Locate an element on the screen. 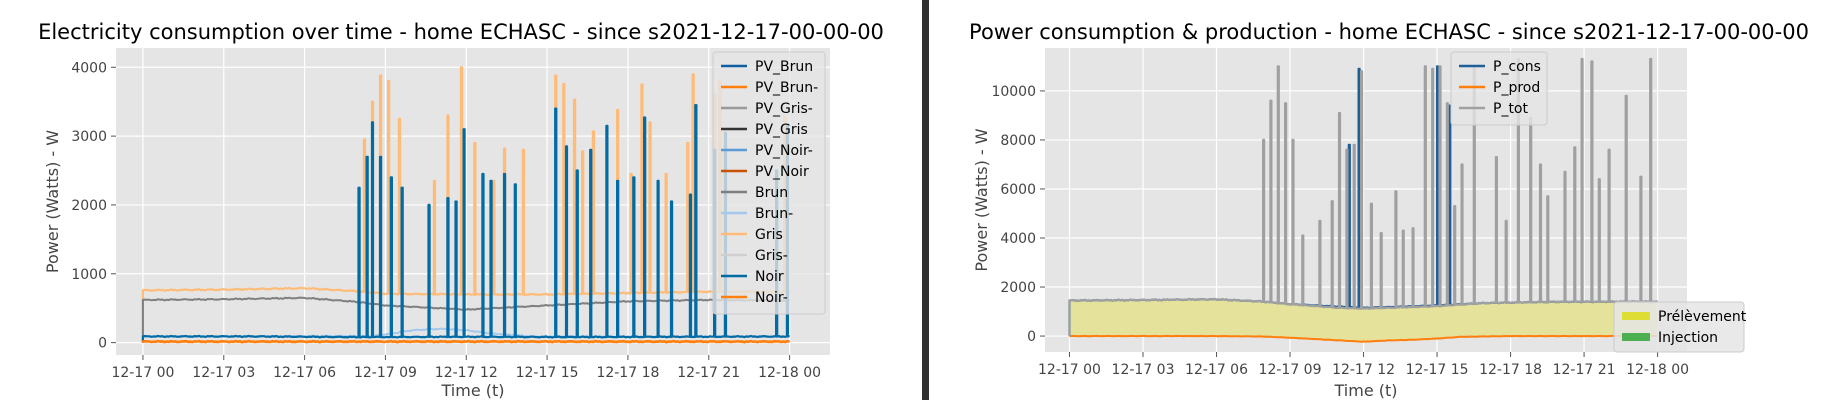 The image size is (1848, 400). legend-label: Gris- is located at coordinates (771, 256).